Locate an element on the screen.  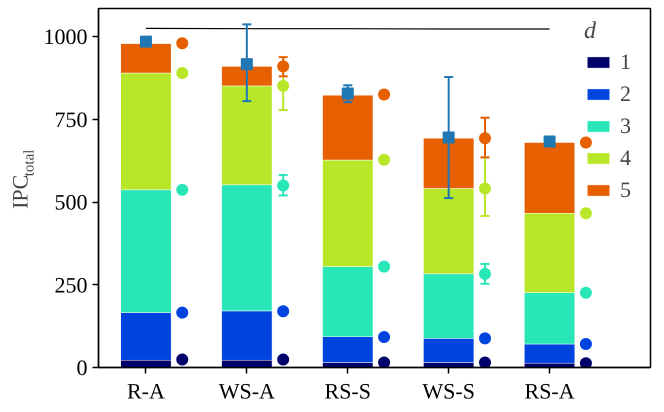
legend-label: 4 is located at coordinates (626, 158).